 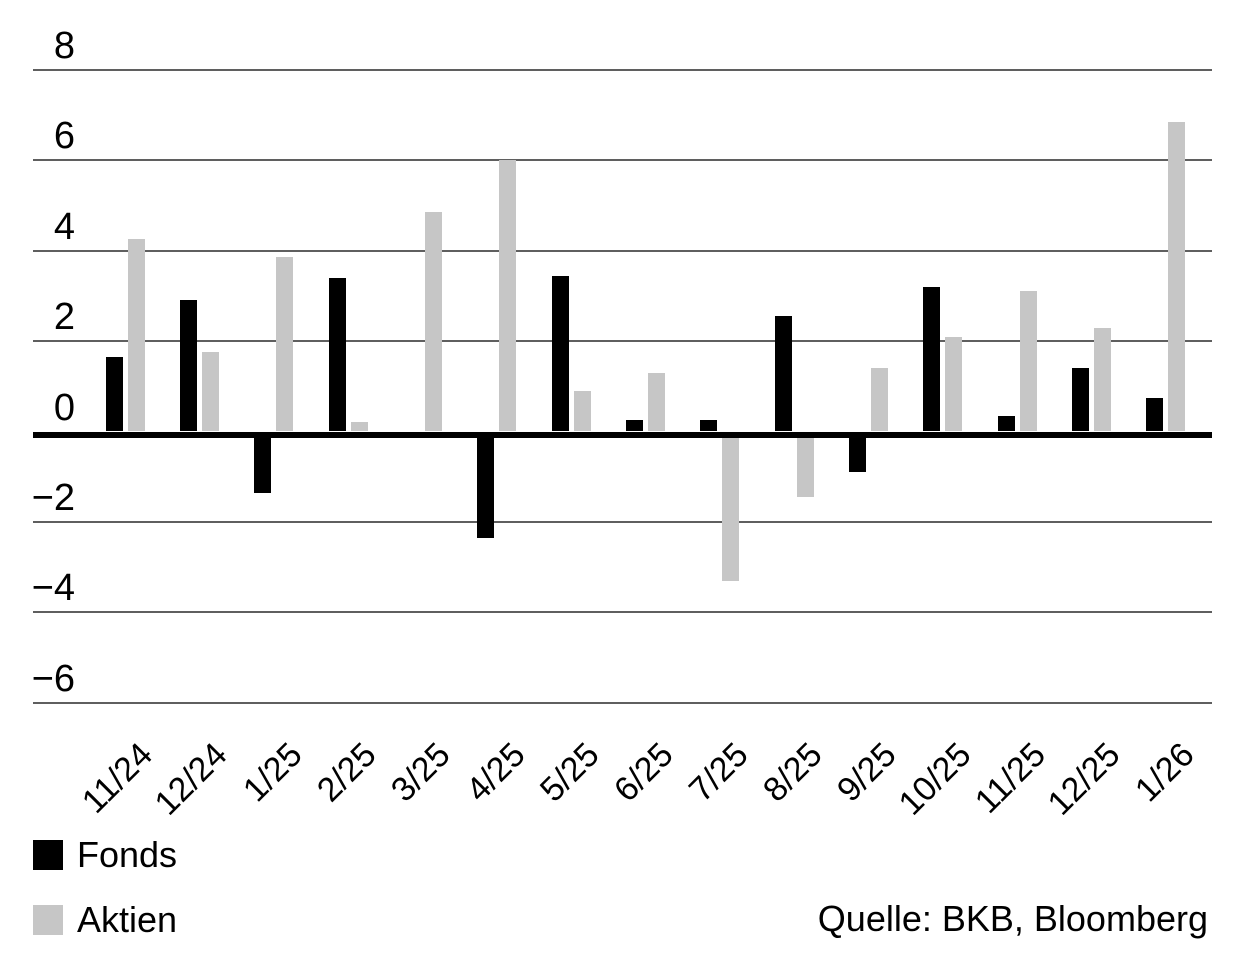 What do you see at coordinates (1081, 400) in the screenshot?
I see `bar-fonds-12/25` at bounding box center [1081, 400].